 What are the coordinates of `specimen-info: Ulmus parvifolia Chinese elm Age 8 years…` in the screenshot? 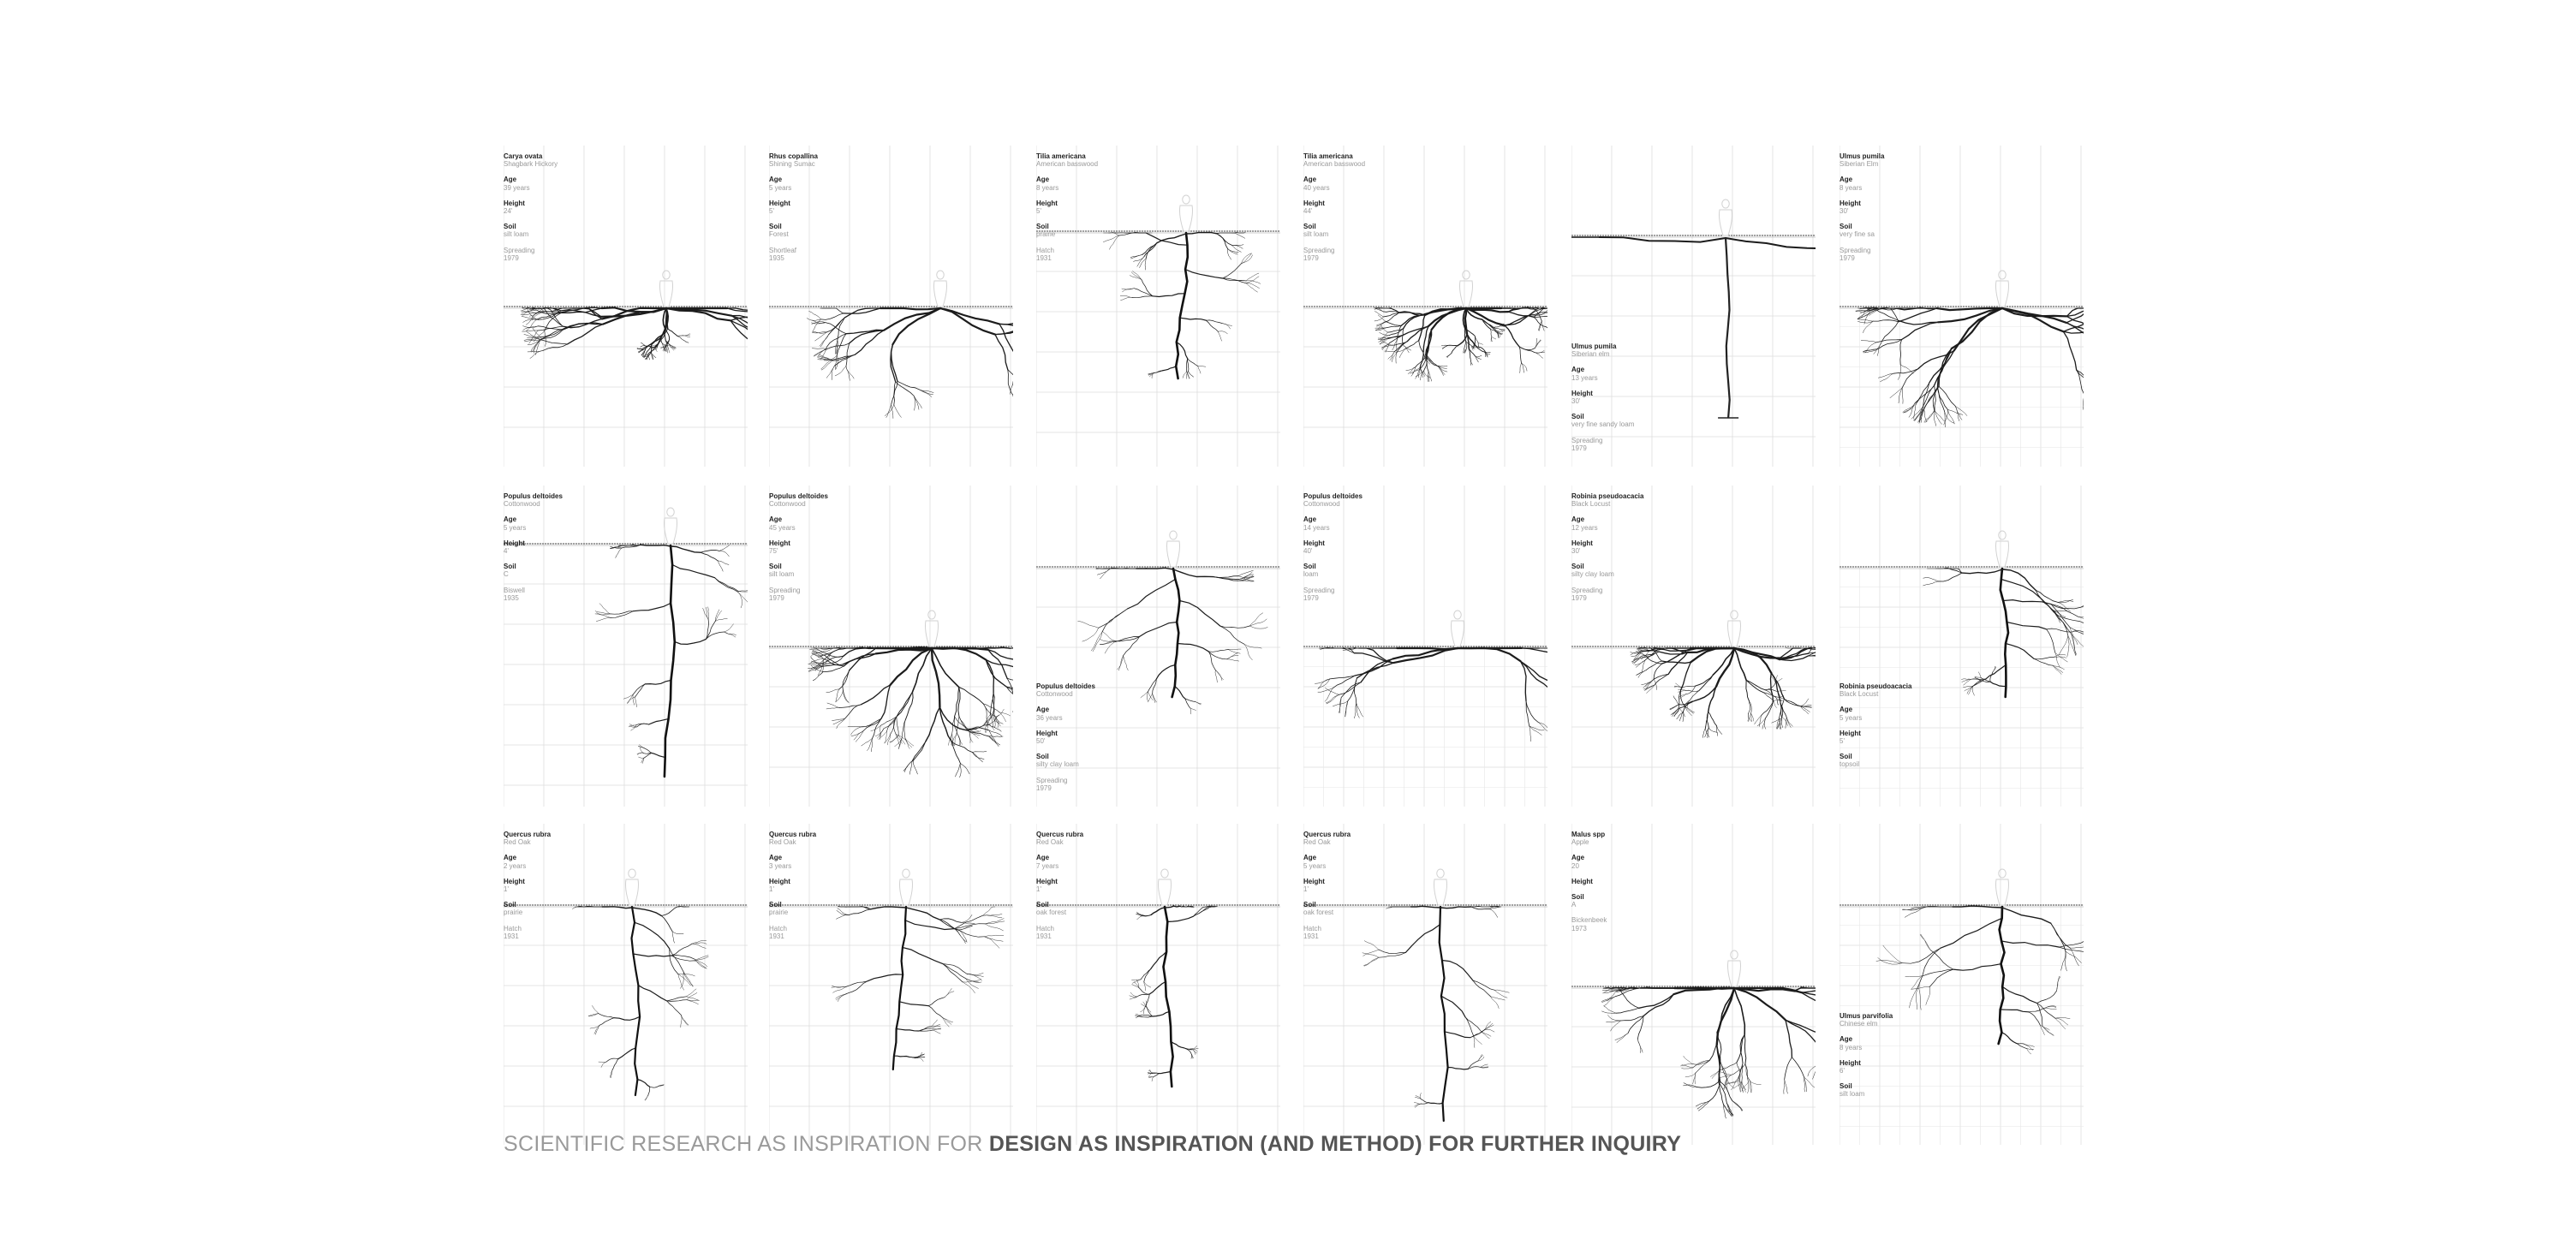 It's located at (1951, 1059).